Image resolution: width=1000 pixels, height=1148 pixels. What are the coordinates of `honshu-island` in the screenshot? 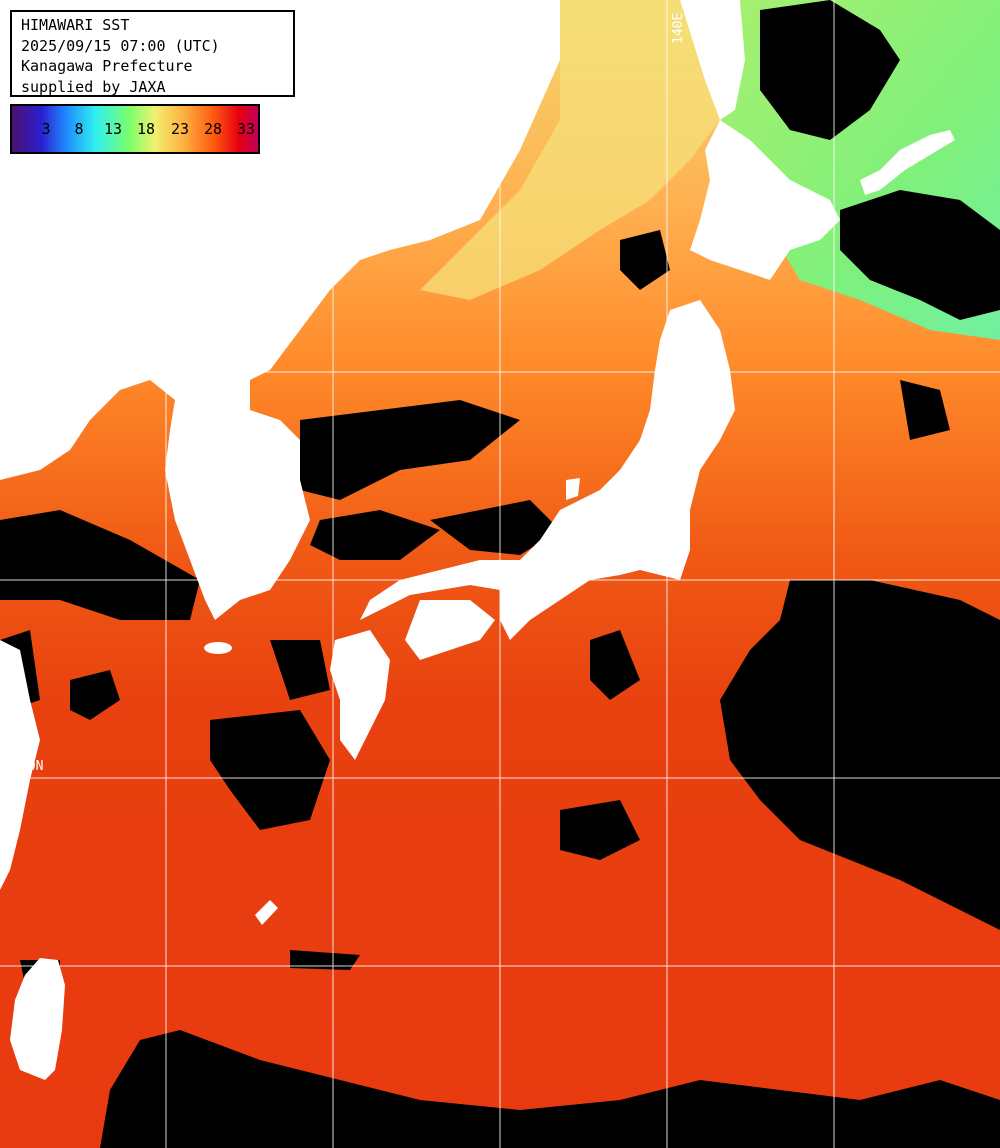 It's located at (547, 470).